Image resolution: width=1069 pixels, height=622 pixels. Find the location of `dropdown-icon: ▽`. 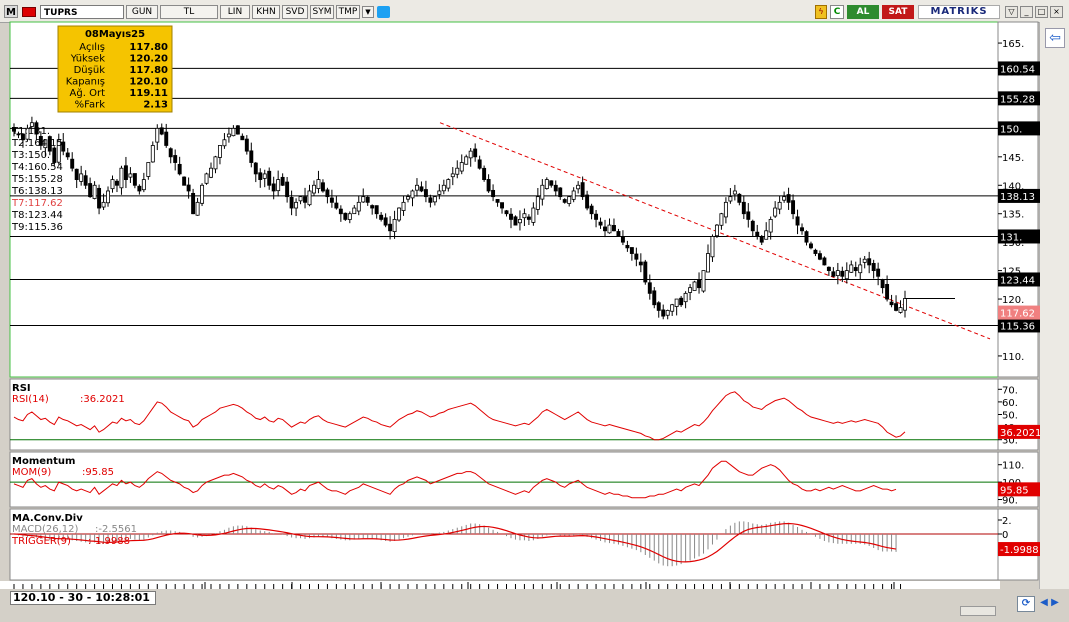

dropdown-icon: ▽ is located at coordinates (1011, 12).